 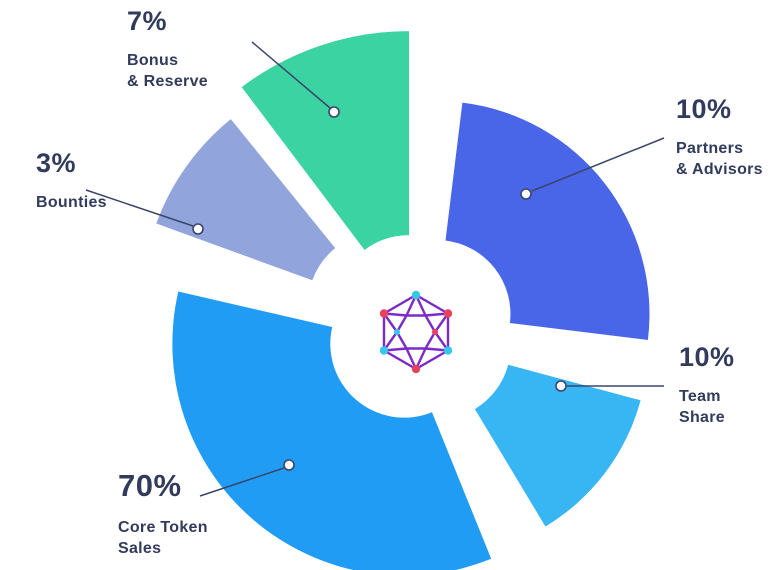 What do you see at coordinates (71, 180) in the screenshot?
I see `callout-bounties: 3% Bounties` at bounding box center [71, 180].